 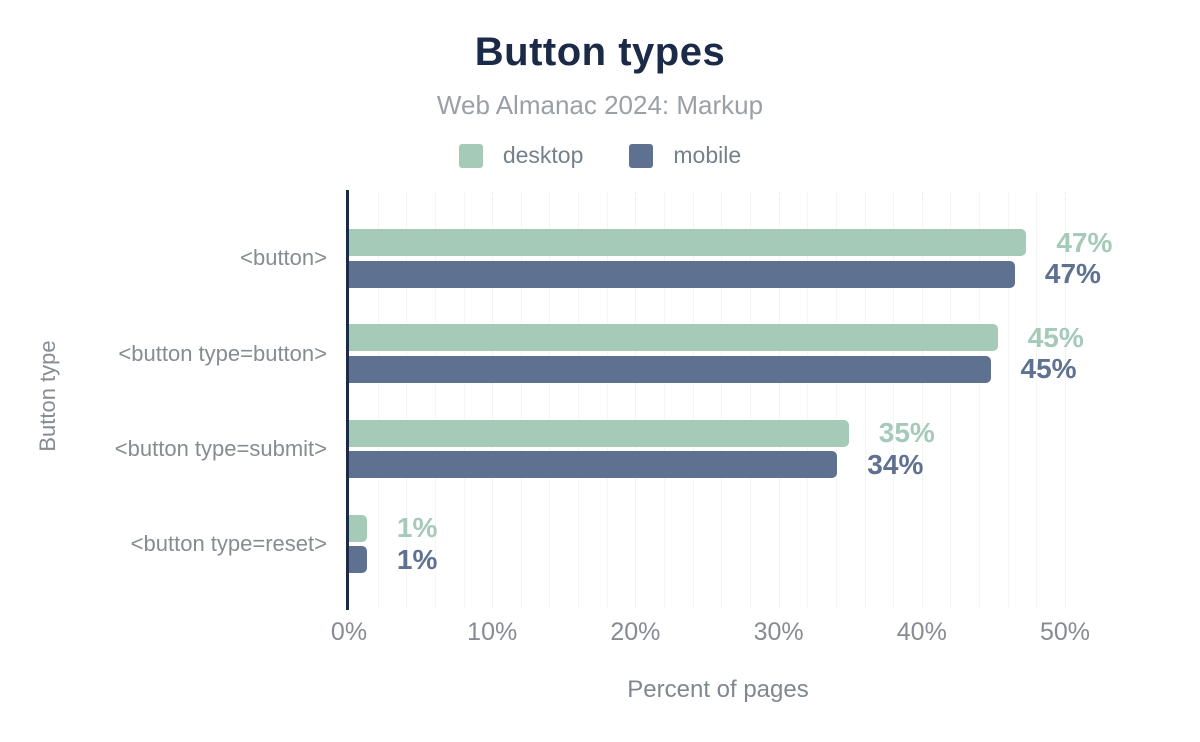 I want to click on value-label-mobile: 1%, so click(x=417, y=559).